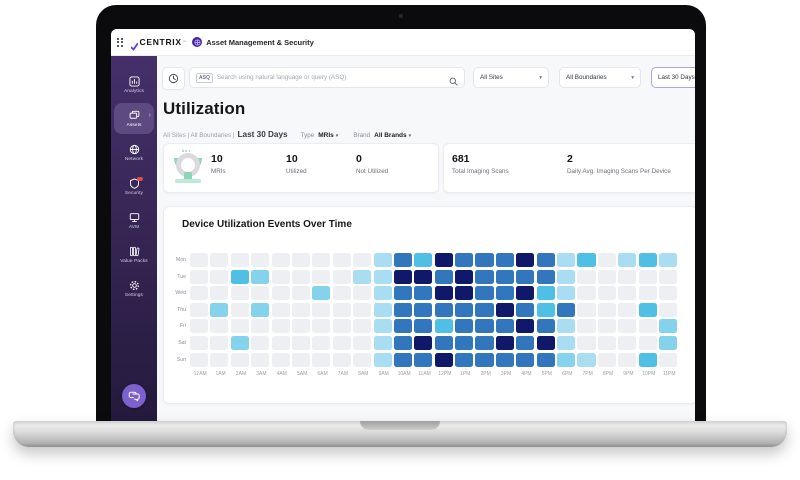  I want to click on heatmap-cell-fri-8am, so click(362, 326).